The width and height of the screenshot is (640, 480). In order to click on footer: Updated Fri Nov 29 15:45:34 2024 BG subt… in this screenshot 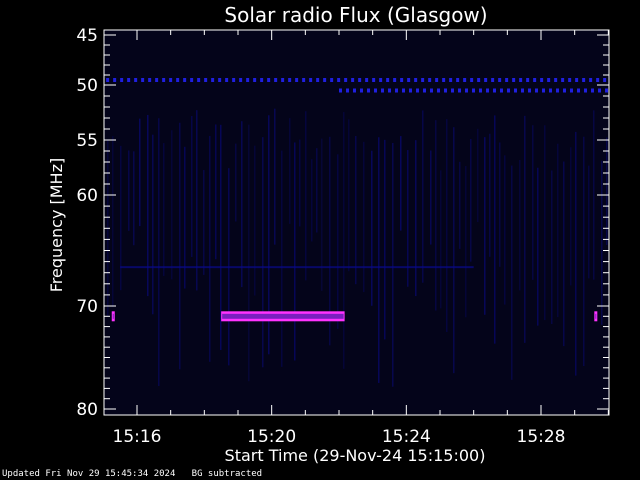, I will do `click(132, 474)`.